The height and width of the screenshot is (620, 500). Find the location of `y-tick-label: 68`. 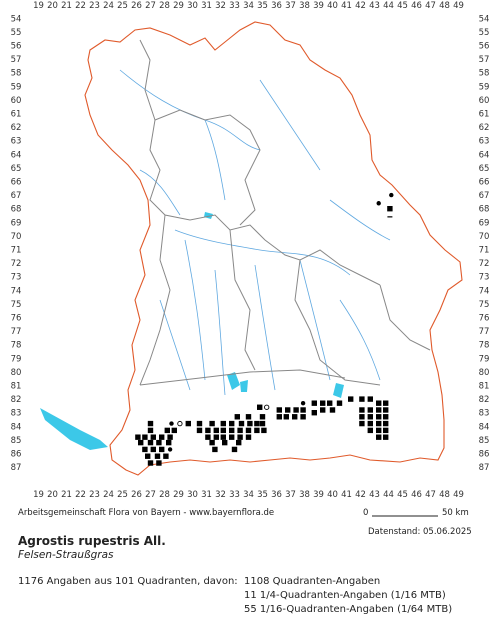

y-tick-label: 68 is located at coordinates (484, 210).